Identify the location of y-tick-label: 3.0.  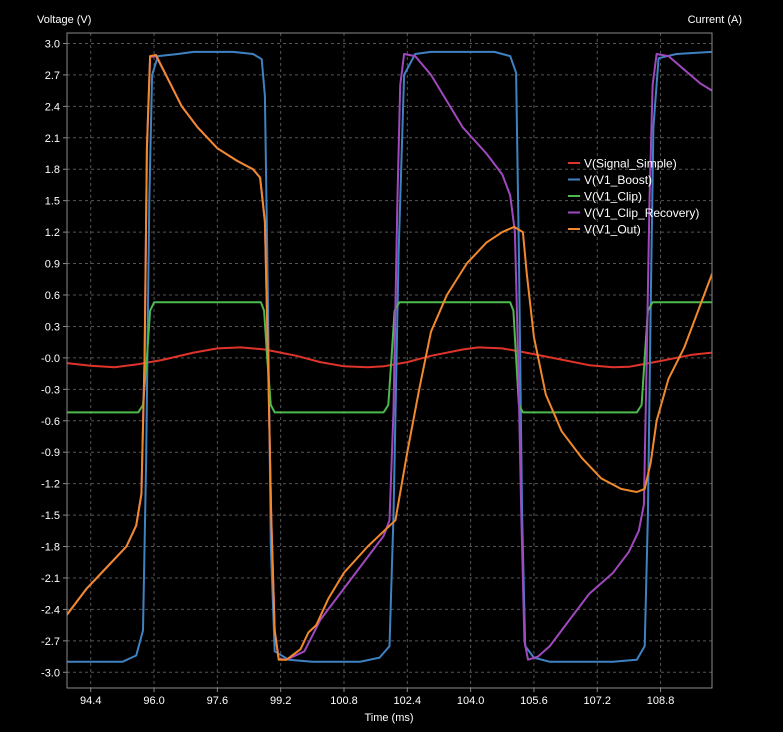
(52, 44).